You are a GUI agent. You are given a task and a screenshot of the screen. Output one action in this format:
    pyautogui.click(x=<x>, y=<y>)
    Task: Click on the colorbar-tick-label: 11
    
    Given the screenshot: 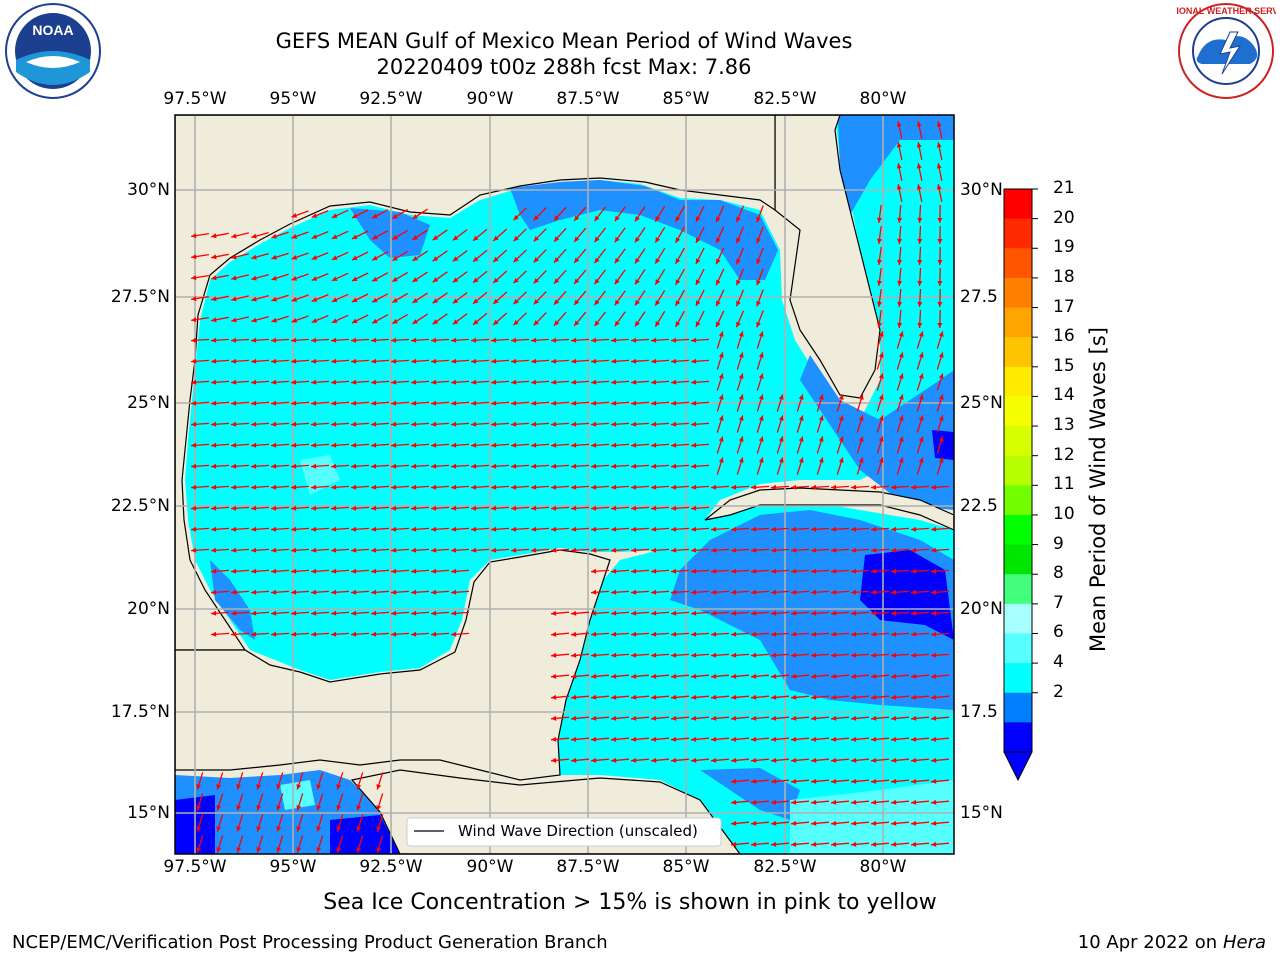 What is the action you would take?
    pyautogui.click(x=1064, y=484)
    